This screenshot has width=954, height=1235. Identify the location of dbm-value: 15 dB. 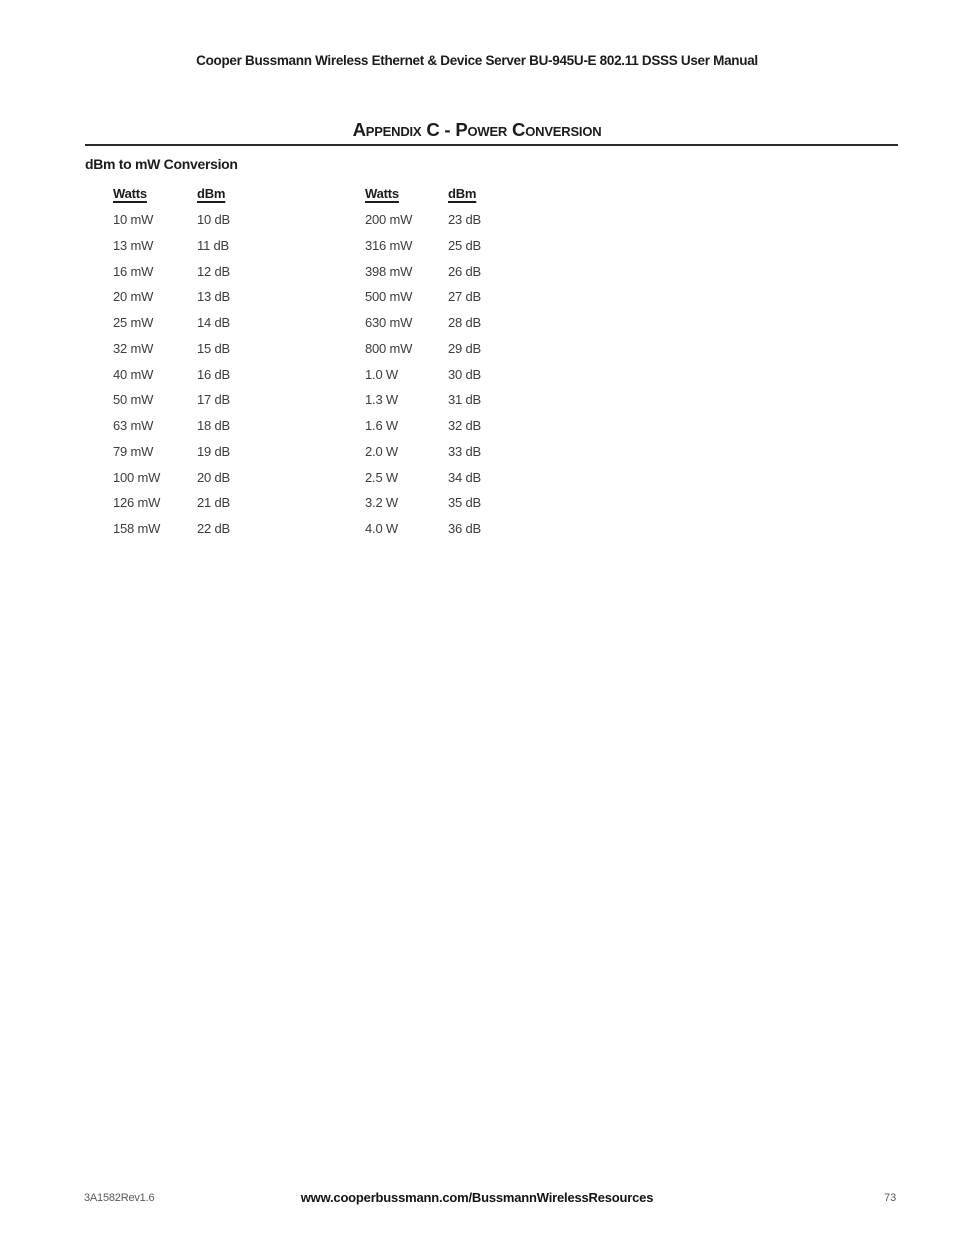
(213, 348).